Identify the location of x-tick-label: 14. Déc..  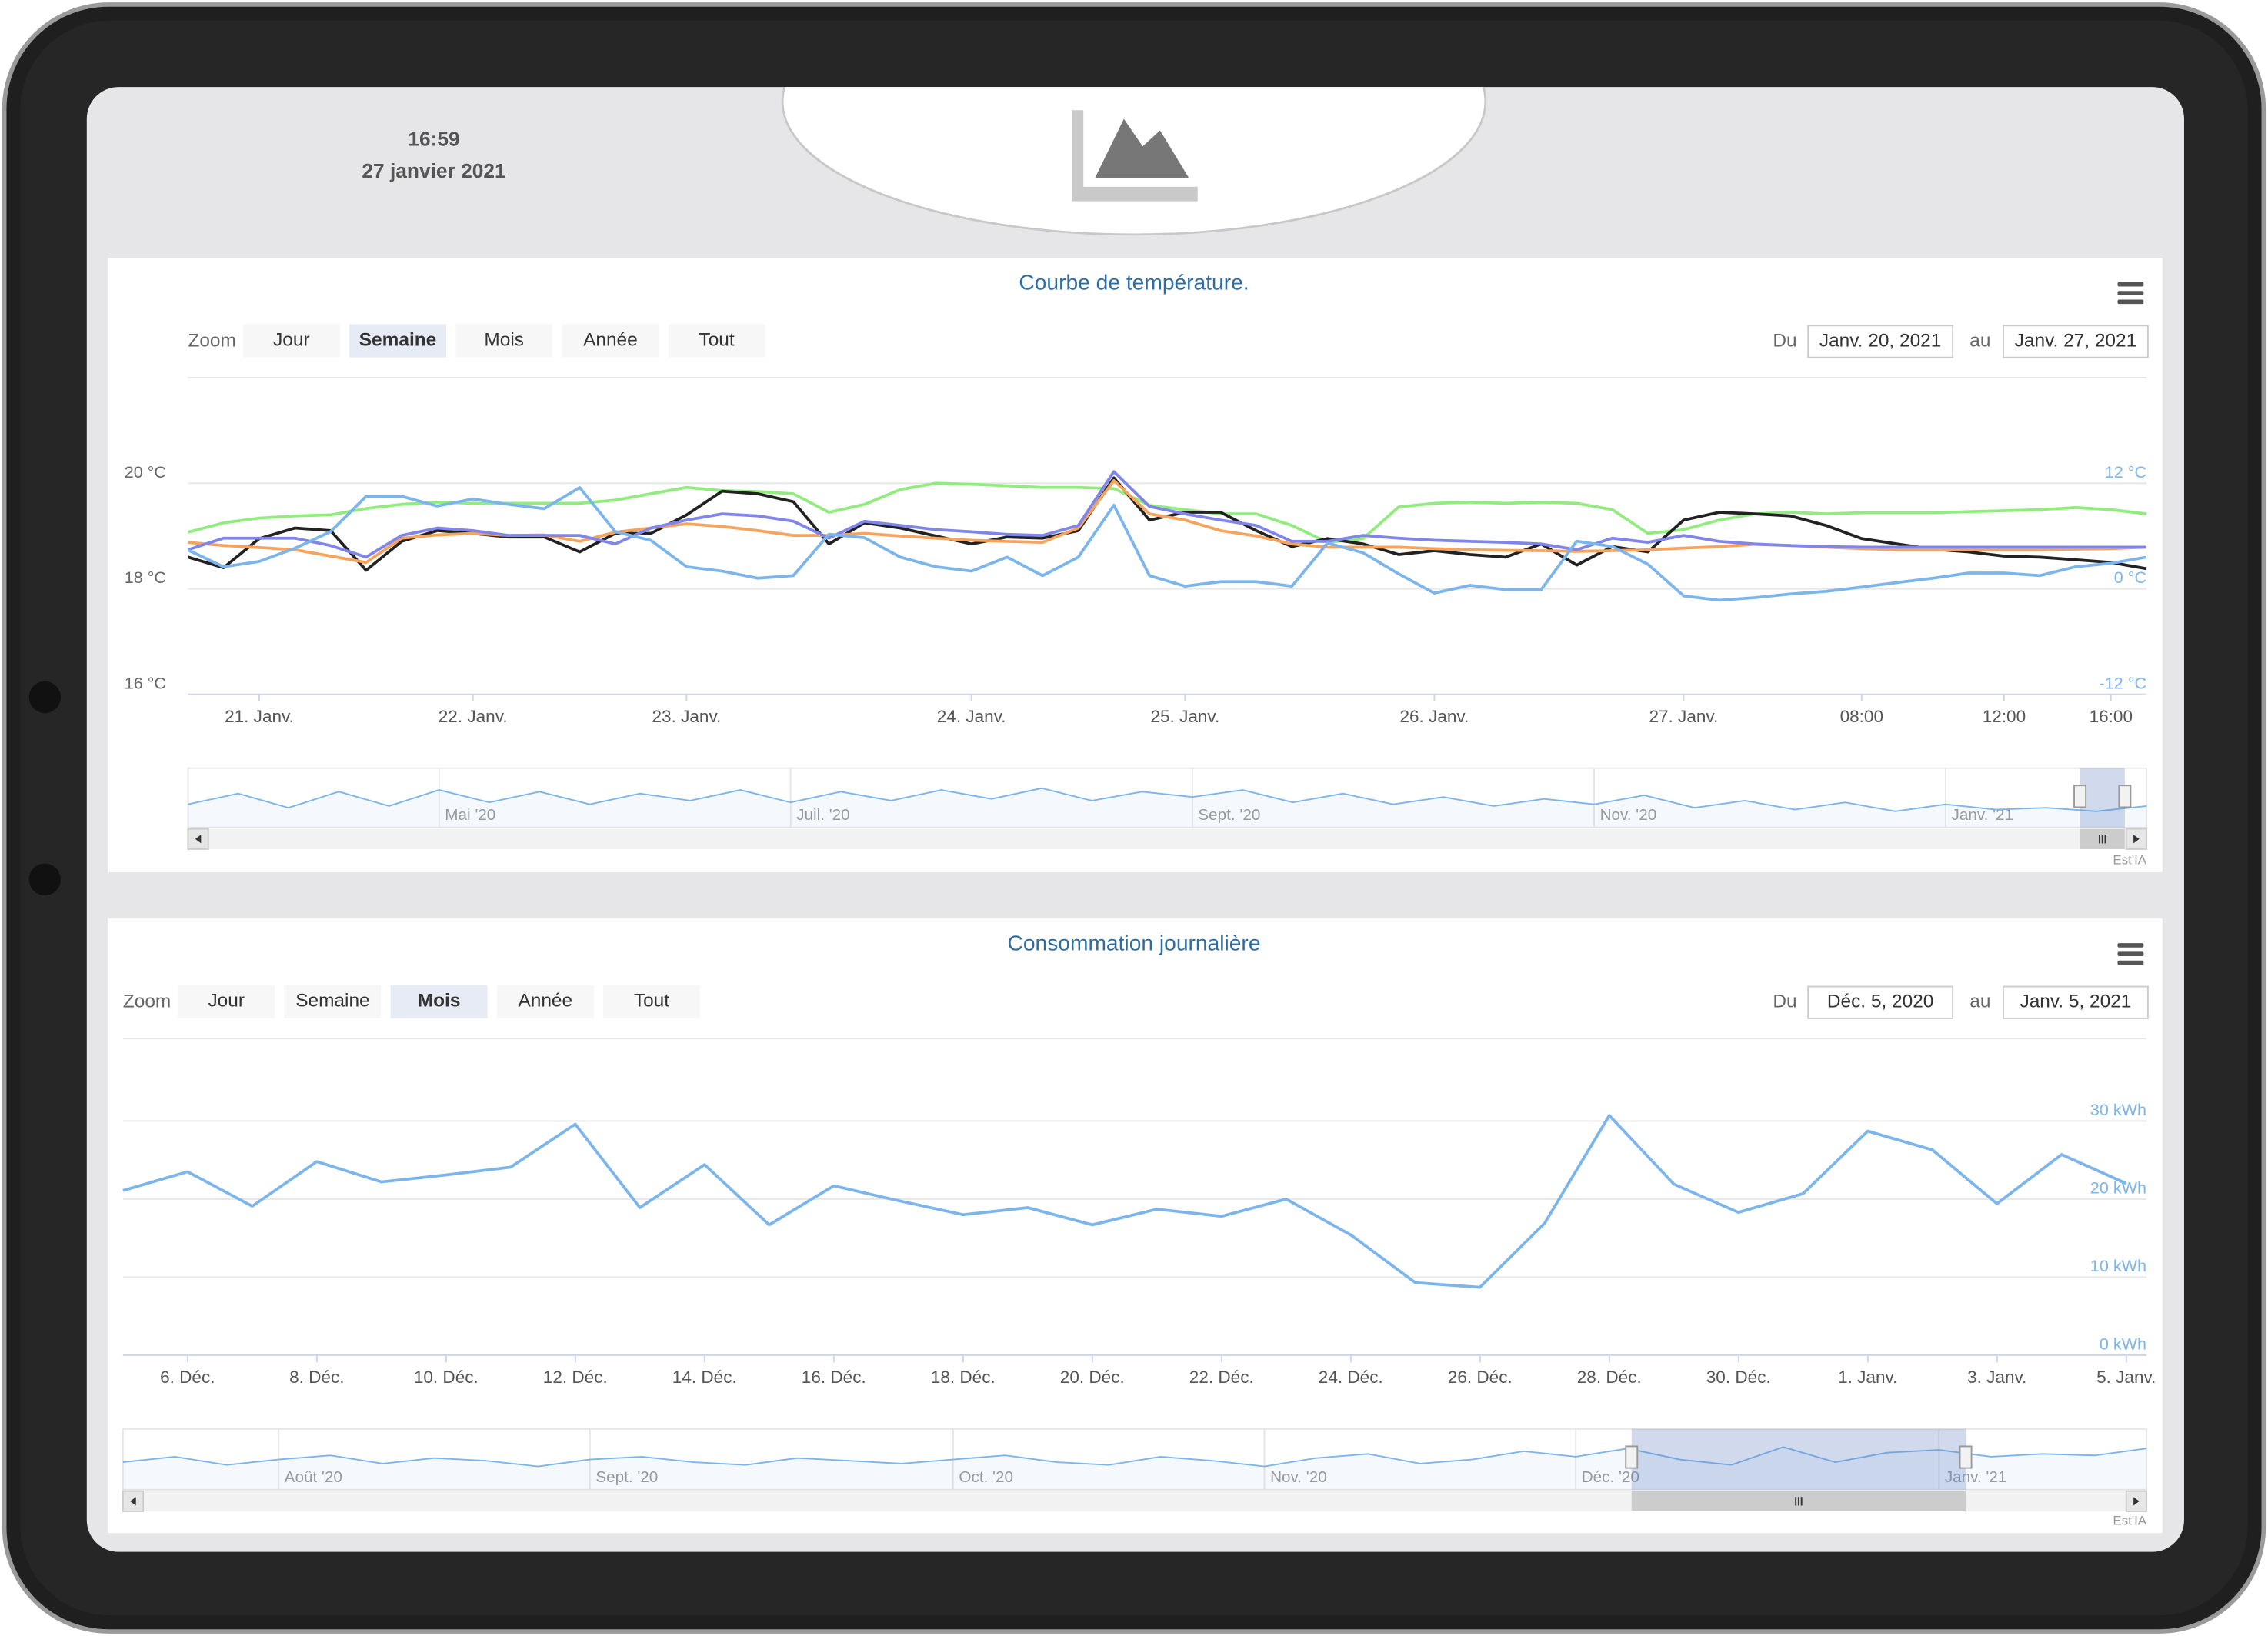
(705, 1377).